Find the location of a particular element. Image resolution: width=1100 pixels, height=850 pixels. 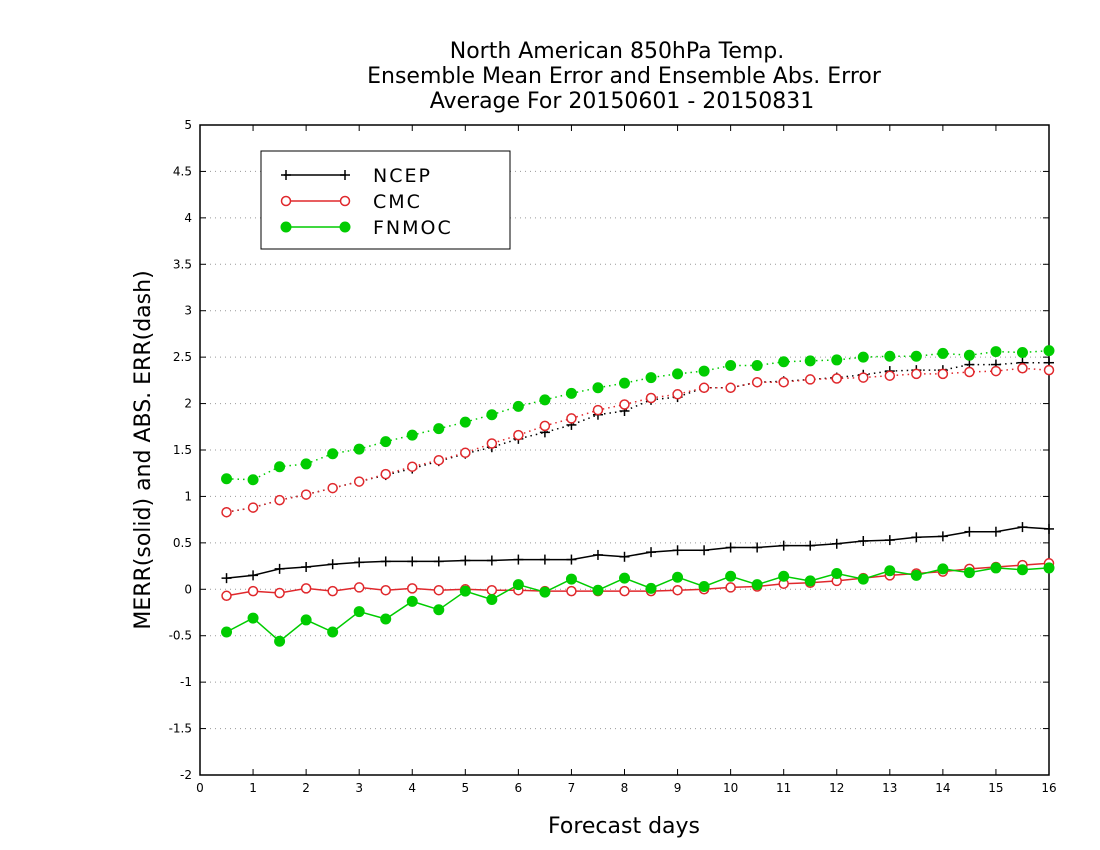

y-tick-label: 1.5 is located at coordinates (182, 450).